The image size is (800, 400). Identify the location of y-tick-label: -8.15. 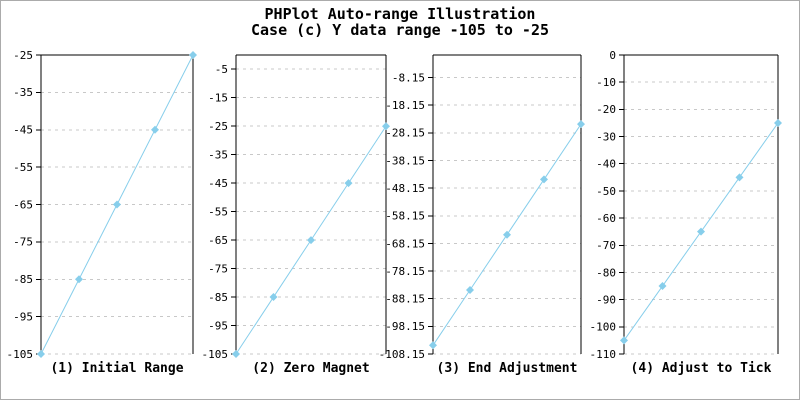
(408, 77).